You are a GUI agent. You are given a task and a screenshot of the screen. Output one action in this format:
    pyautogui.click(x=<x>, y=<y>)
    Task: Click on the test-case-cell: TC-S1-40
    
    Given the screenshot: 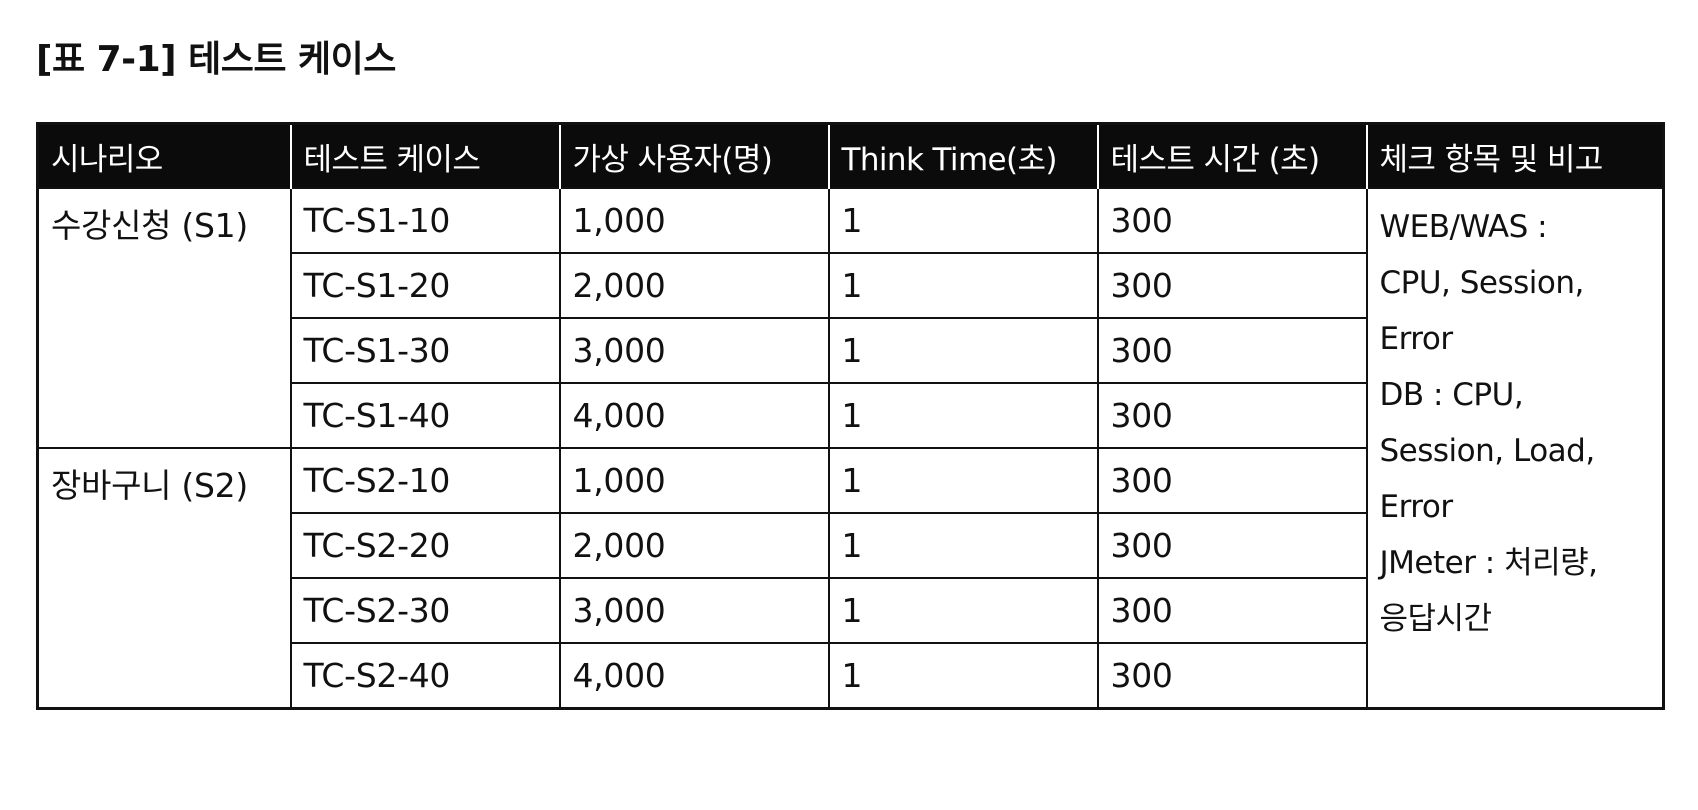 What is the action you would take?
    pyautogui.click(x=425, y=415)
    